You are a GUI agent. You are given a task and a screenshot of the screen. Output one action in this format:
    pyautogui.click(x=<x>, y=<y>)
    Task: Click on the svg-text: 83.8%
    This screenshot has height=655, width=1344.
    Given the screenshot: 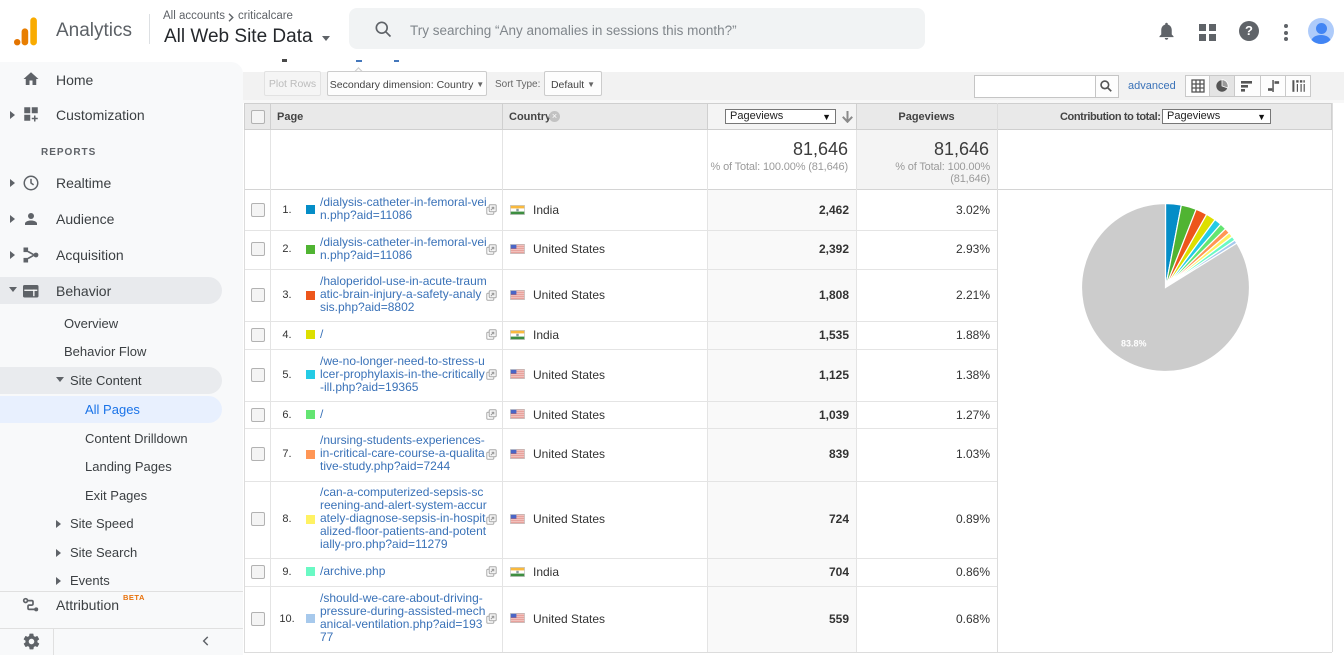 What is the action you would take?
    pyautogui.click(x=1134, y=344)
    